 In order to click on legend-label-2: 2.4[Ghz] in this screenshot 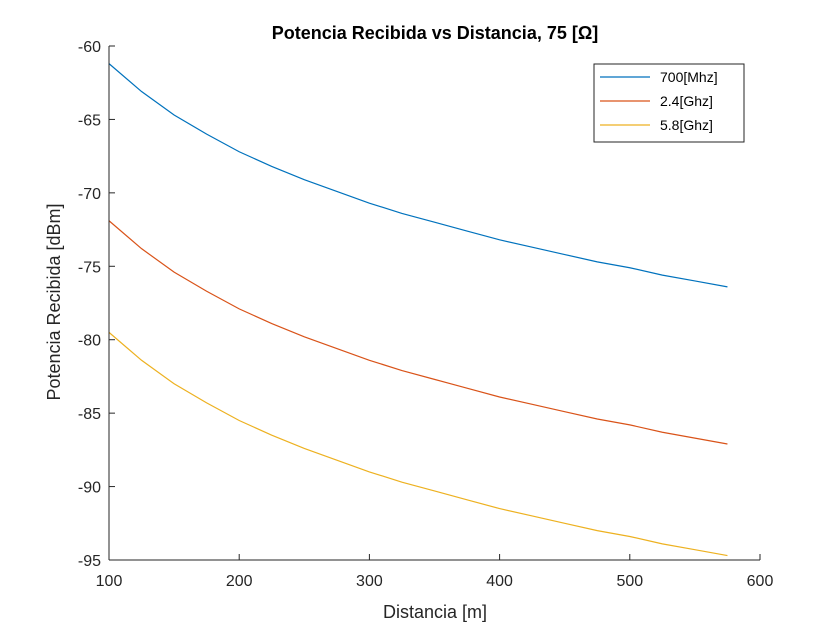, I will do `click(686, 101)`.